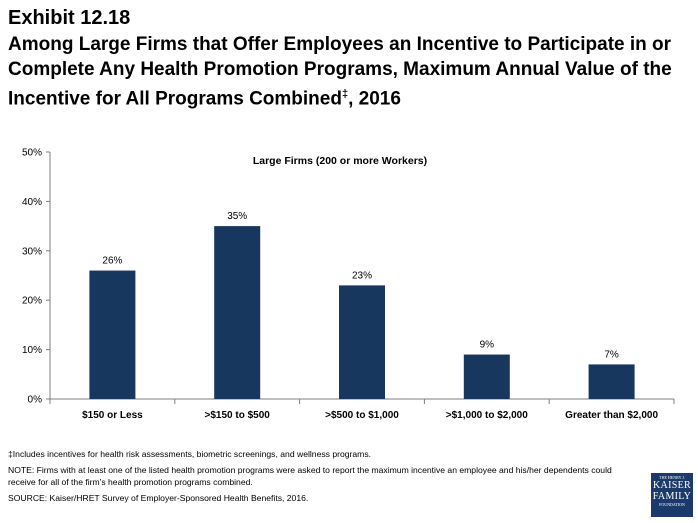 This screenshot has width=698, height=523. I want to click on data-label: 26%, so click(112, 261).